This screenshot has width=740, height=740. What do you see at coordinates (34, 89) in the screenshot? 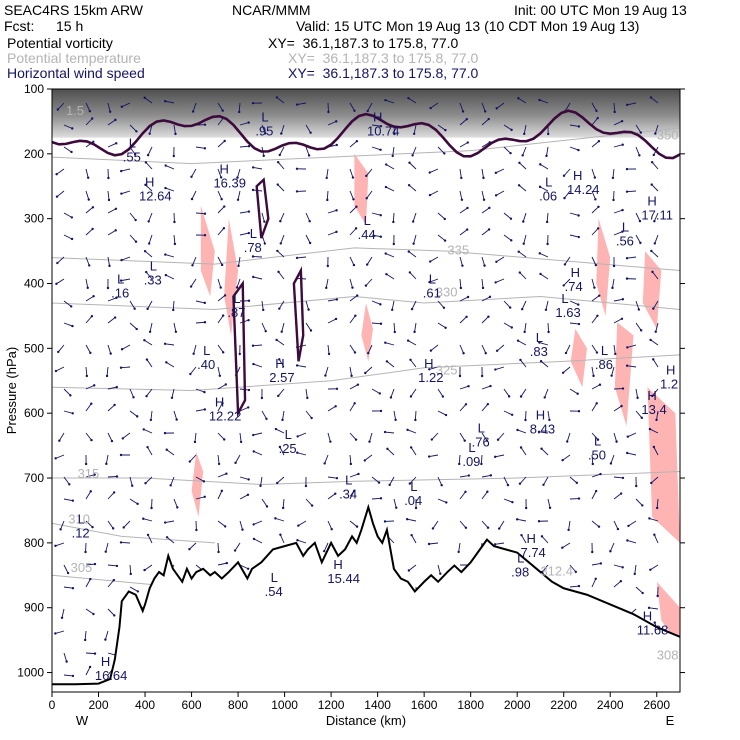
I see `y-tick-label: 100` at bounding box center [34, 89].